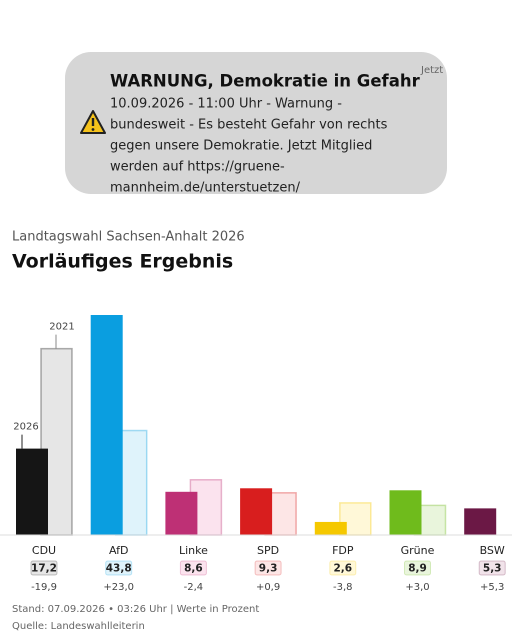 The width and height of the screenshot is (512, 644). What do you see at coordinates (418, 550) in the screenshot?
I see `category-label: Grüne` at bounding box center [418, 550].